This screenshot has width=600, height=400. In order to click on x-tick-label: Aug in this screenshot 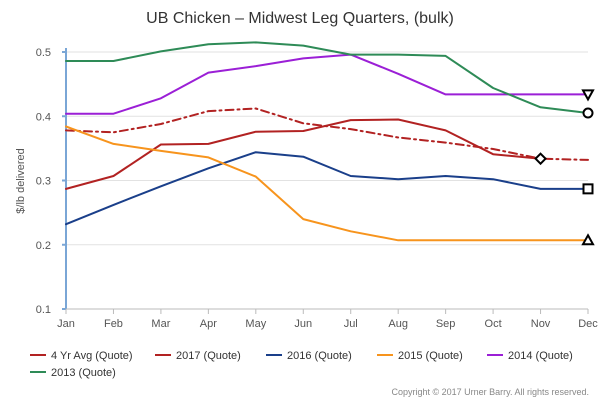, I will do `click(398, 324)`.